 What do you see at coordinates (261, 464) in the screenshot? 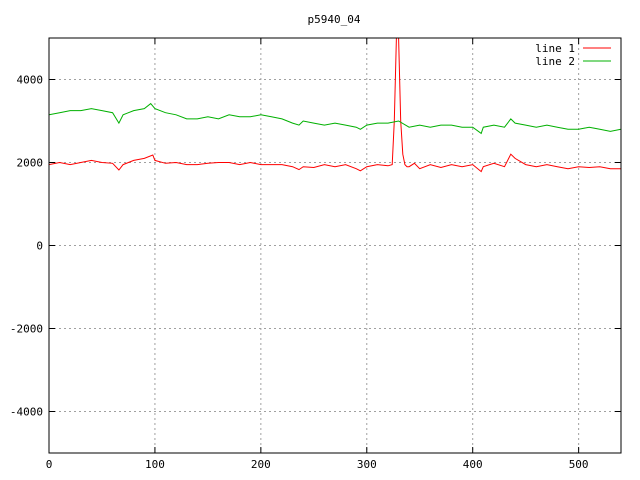
I see `x-tick-label: 200` at bounding box center [261, 464].